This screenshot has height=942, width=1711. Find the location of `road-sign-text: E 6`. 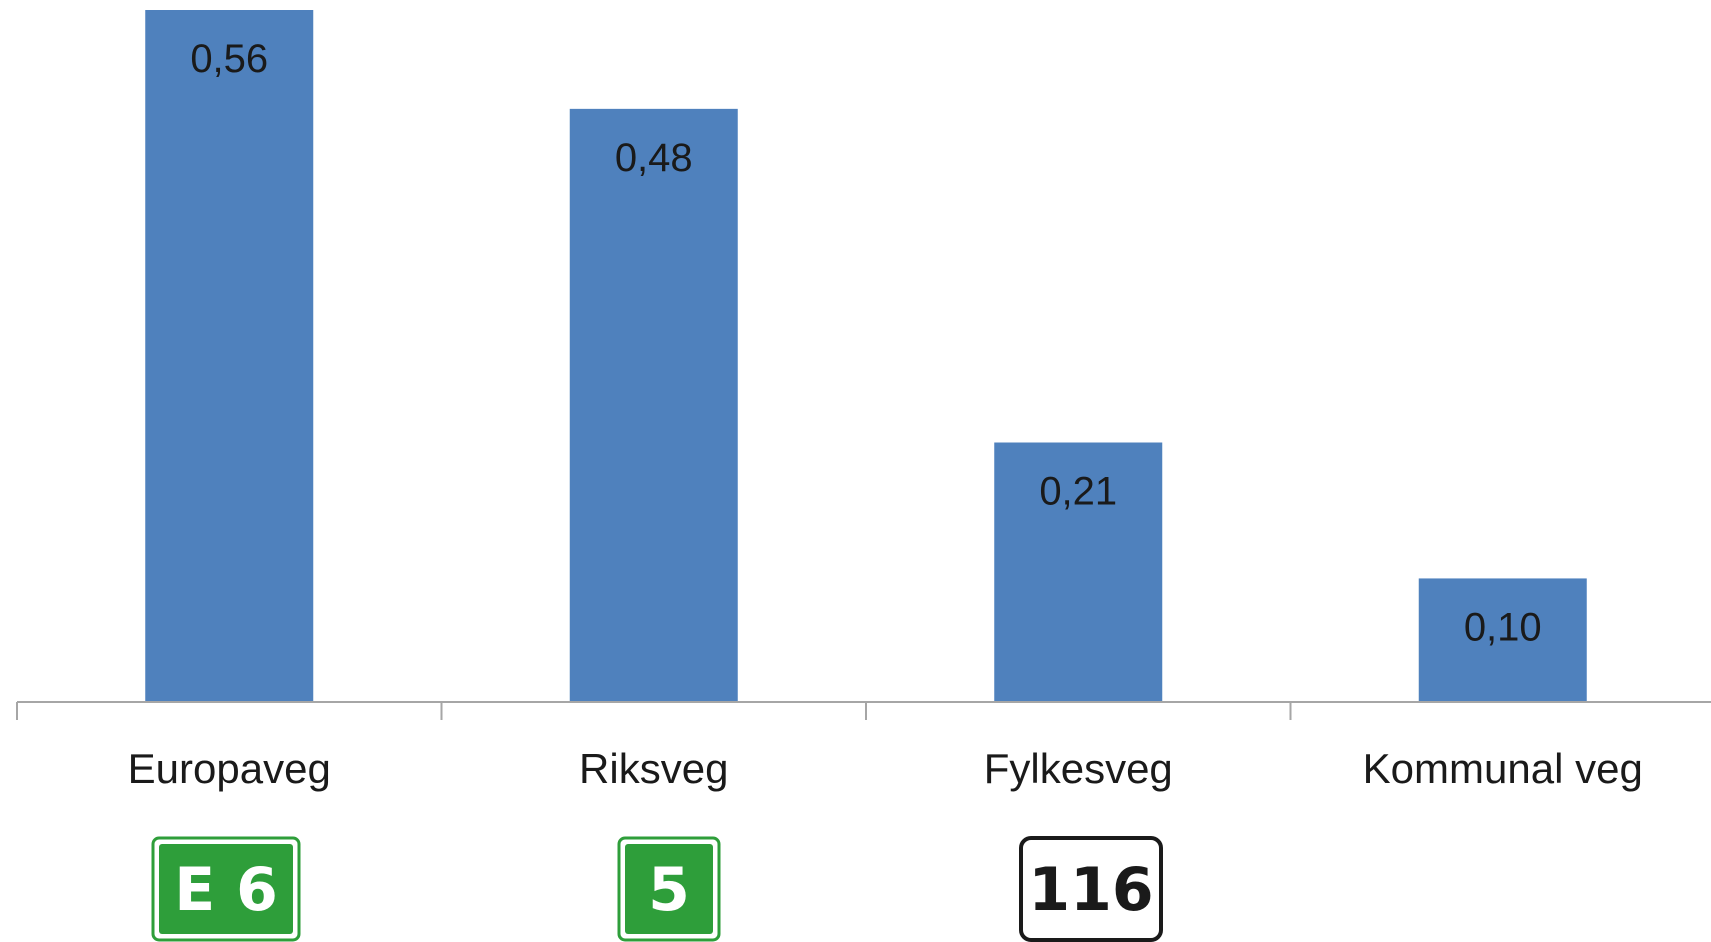

road-sign-text: E 6 is located at coordinates (226, 890).